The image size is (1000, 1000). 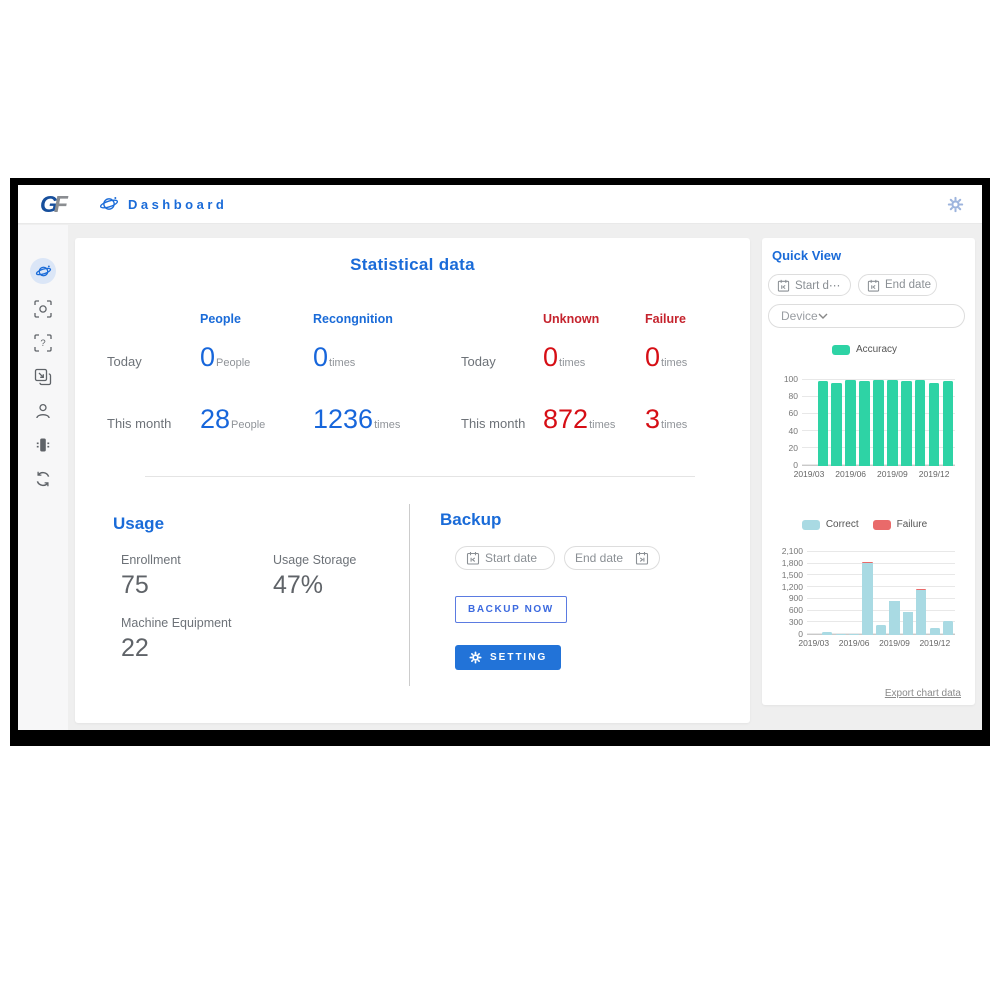 I want to click on row-label-month-2: This month, so click(x=493, y=423).